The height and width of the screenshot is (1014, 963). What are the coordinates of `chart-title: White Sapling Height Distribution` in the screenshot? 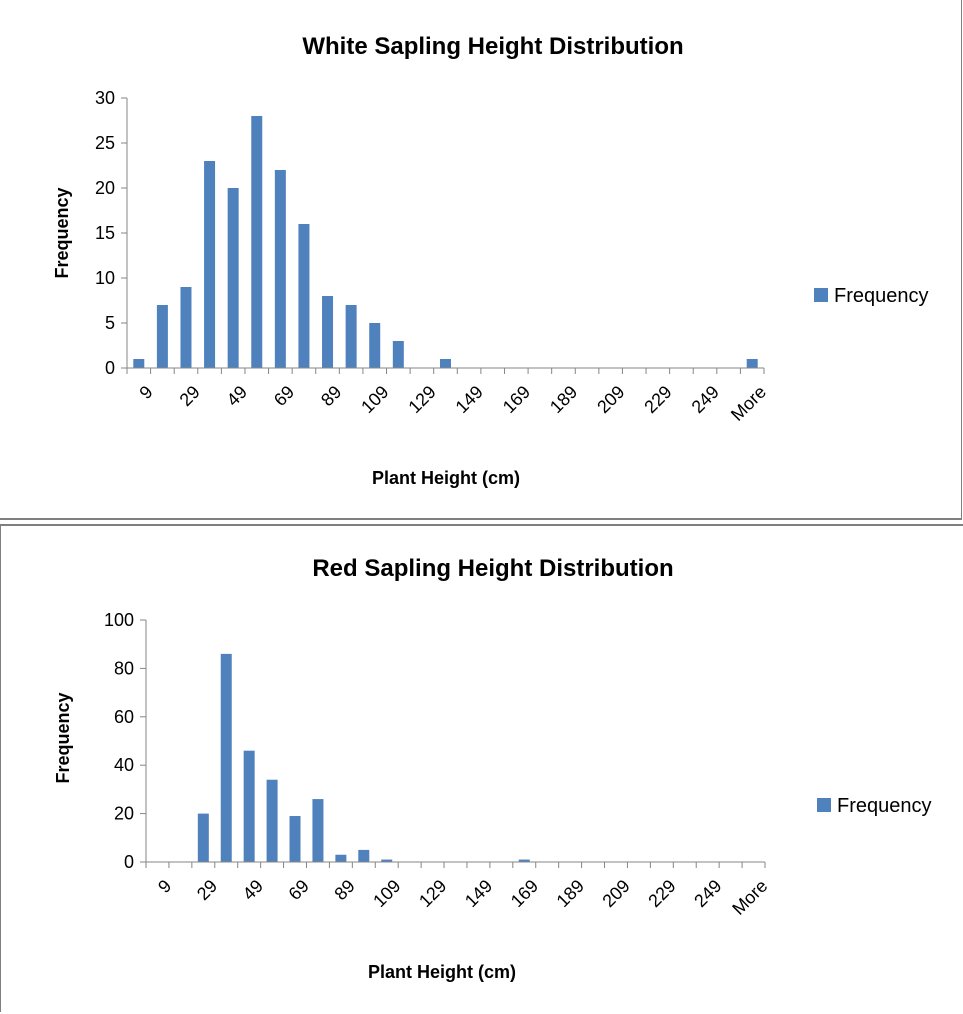 It's located at (492, 46).